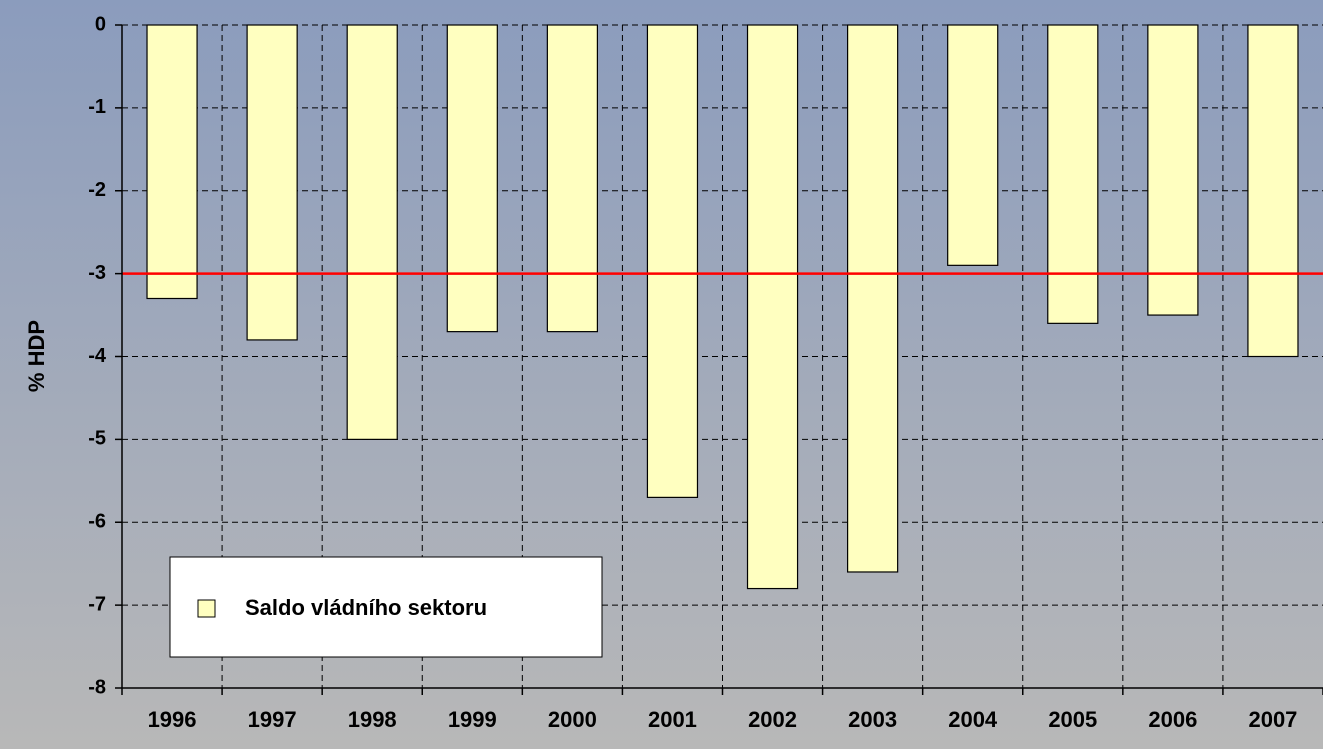 The image size is (1323, 749). Describe the element at coordinates (172, 719) in the screenshot. I see `x-tick-label: 1996` at that location.